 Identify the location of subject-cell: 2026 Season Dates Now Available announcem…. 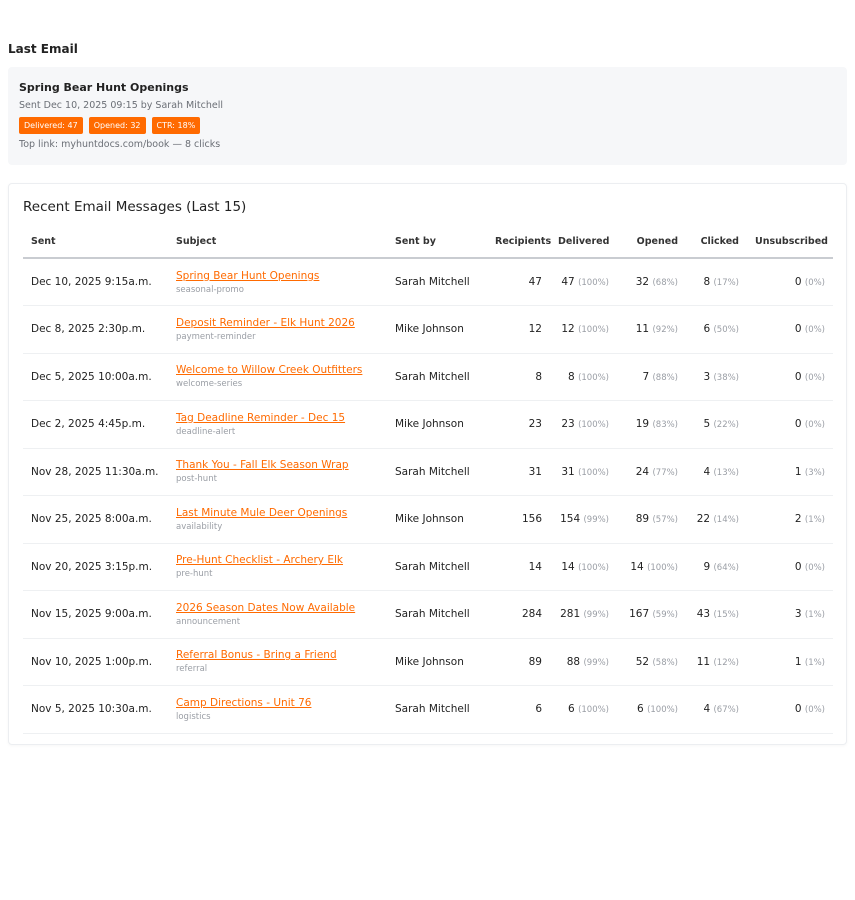
(277, 614).